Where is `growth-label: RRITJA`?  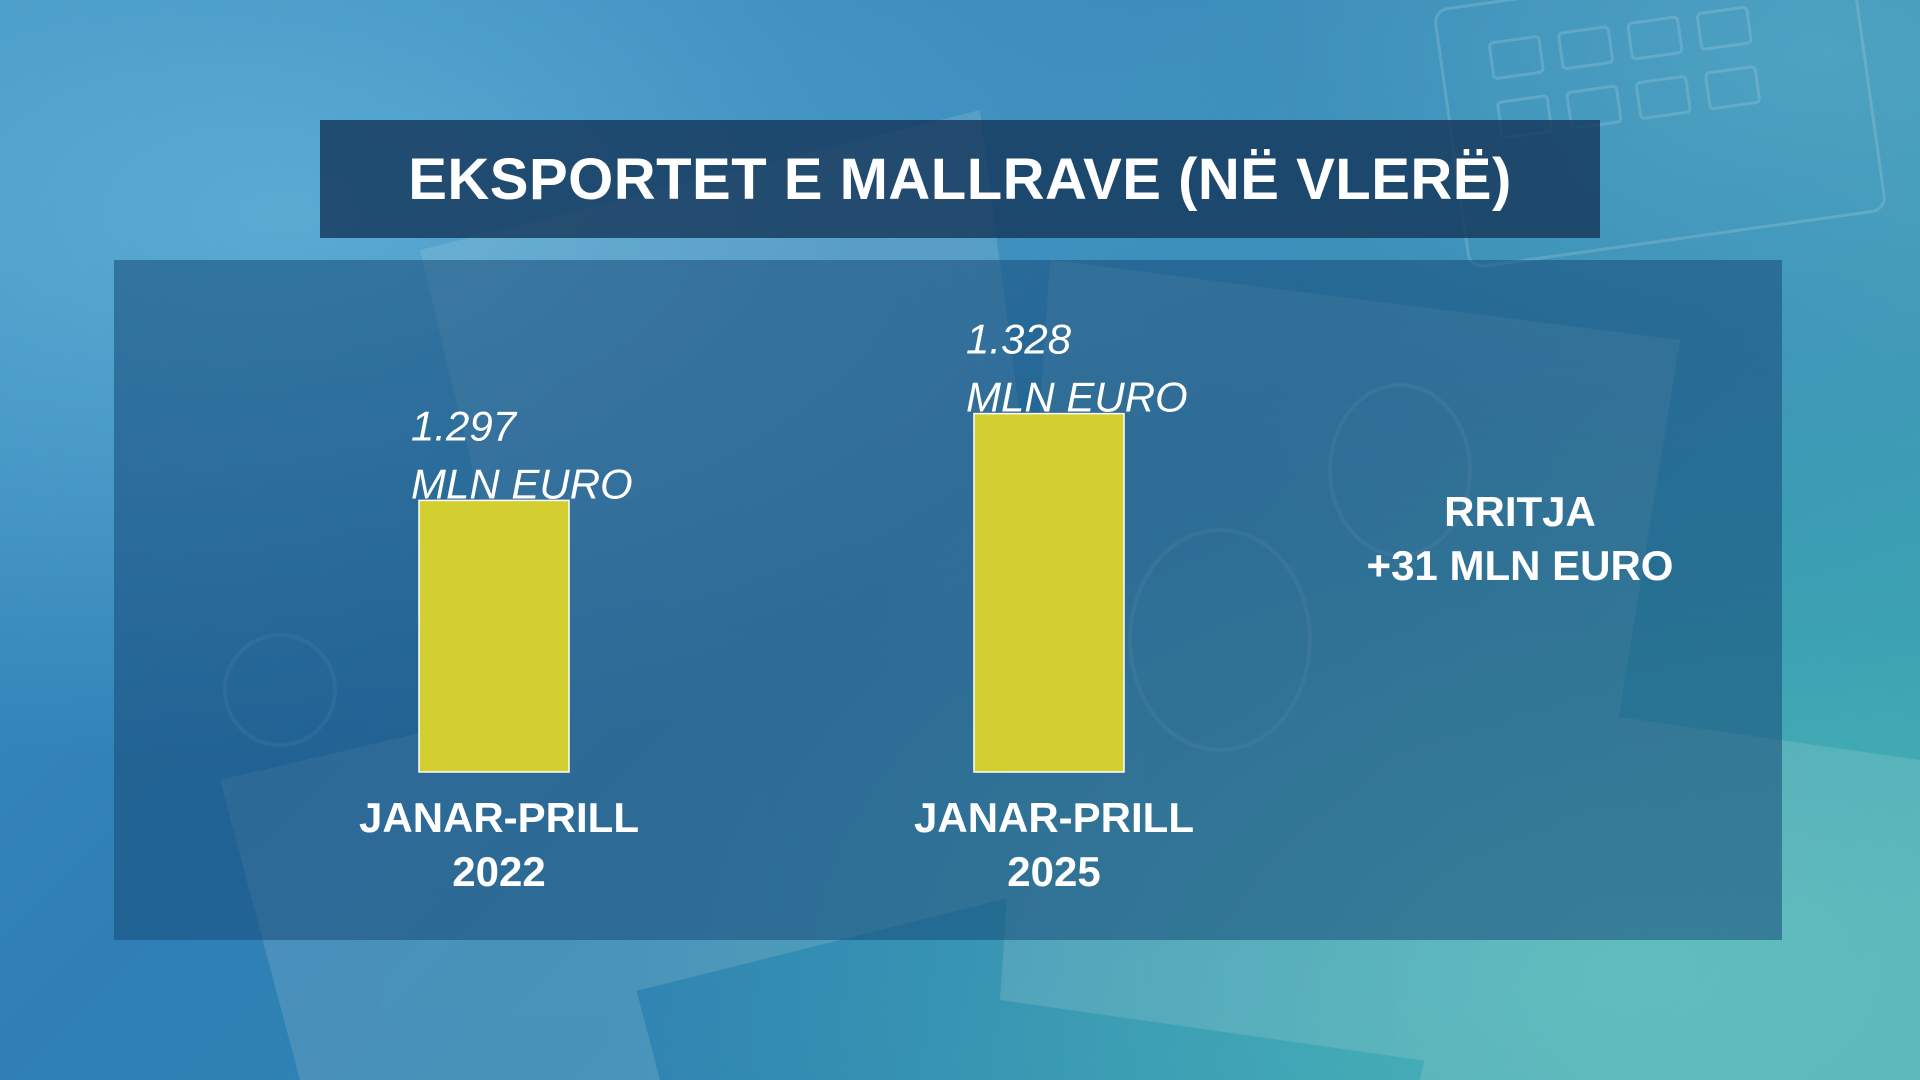 growth-label: RRITJA is located at coordinates (1520, 511).